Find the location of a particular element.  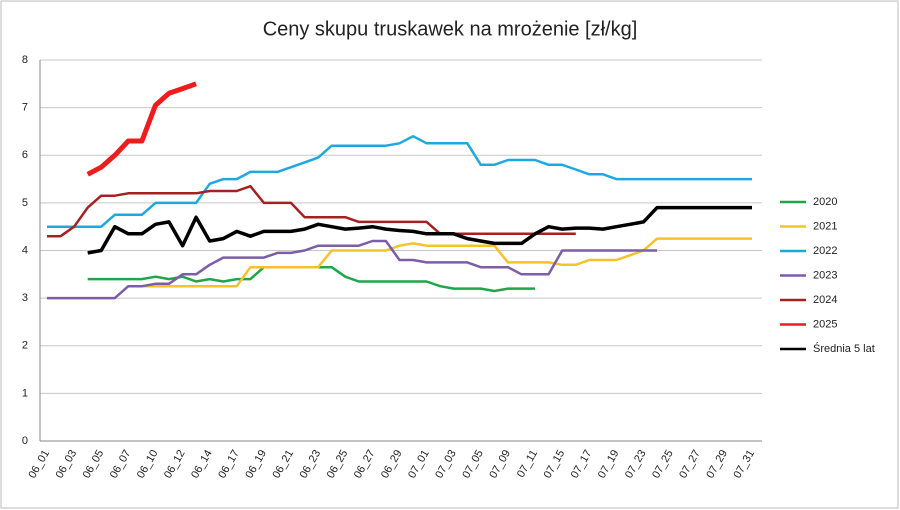

y-tick-label: 0 is located at coordinates (25, 441).